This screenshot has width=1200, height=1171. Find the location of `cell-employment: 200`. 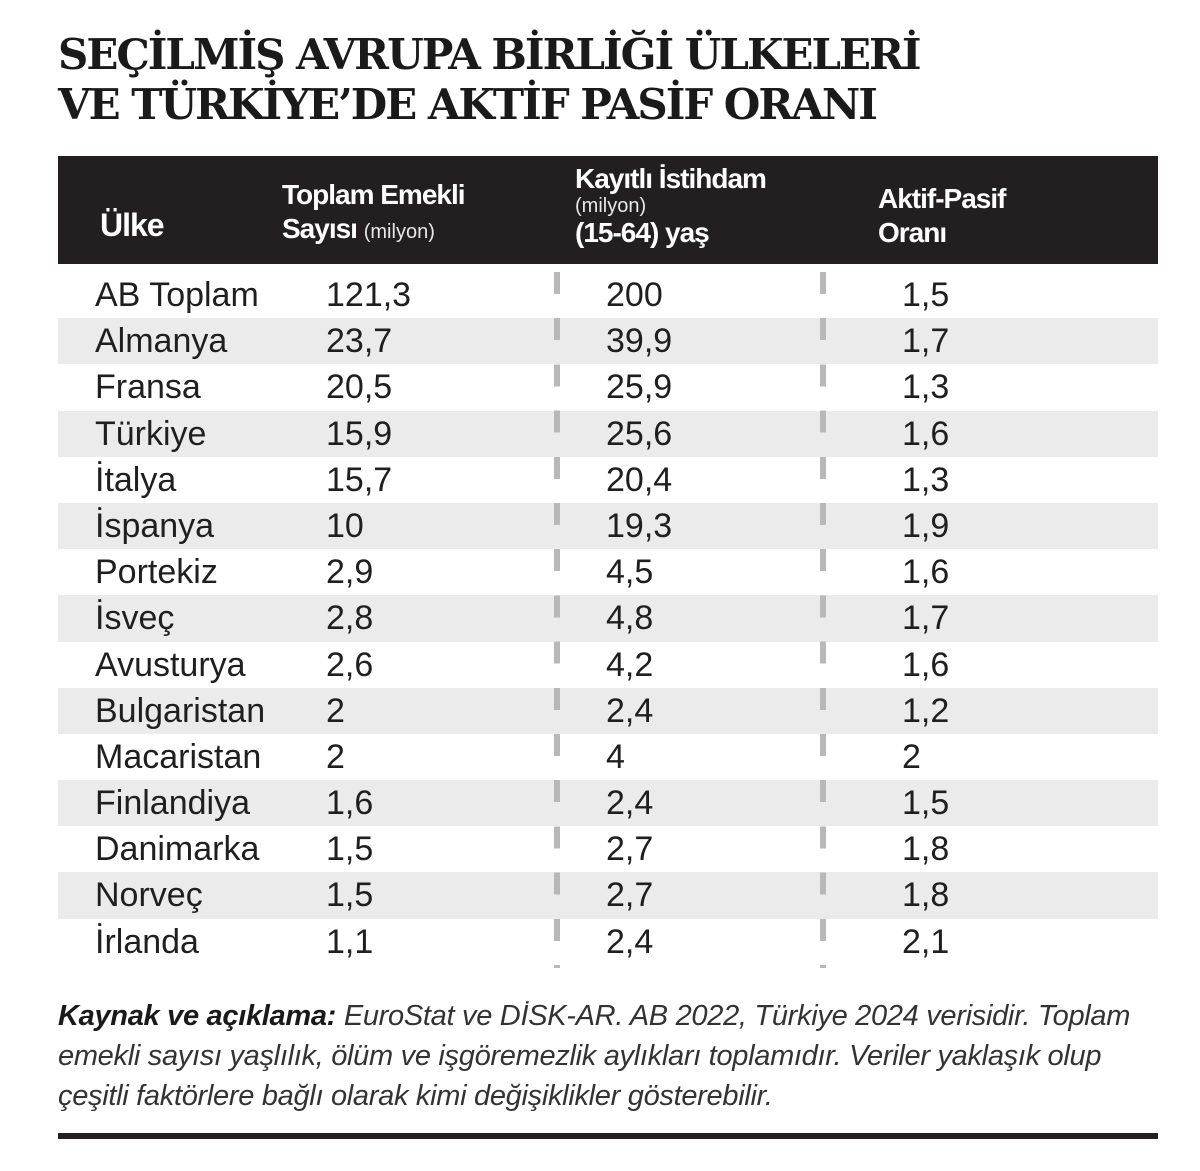

cell-employment: 200 is located at coordinates (634, 295).